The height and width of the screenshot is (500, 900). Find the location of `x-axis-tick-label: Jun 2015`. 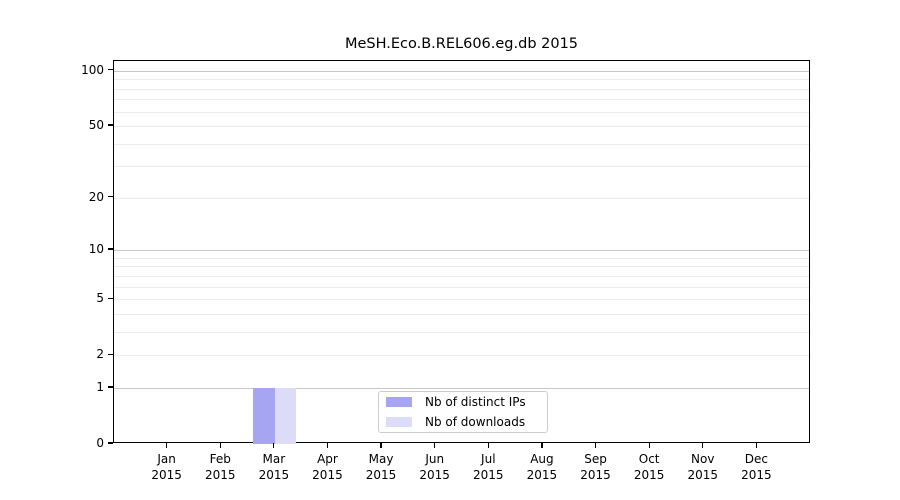

x-axis-tick-label: Jun 2015 is located at coordinates (435, 467).